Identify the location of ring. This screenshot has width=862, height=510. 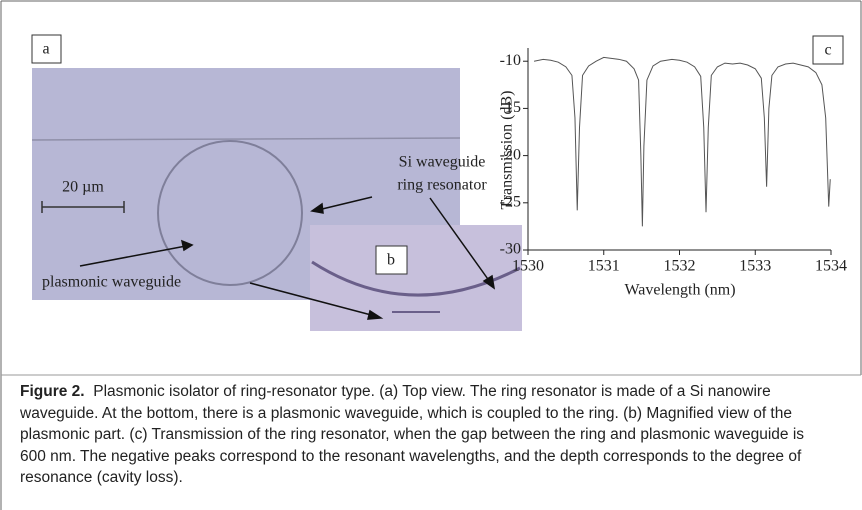
(230, 213).